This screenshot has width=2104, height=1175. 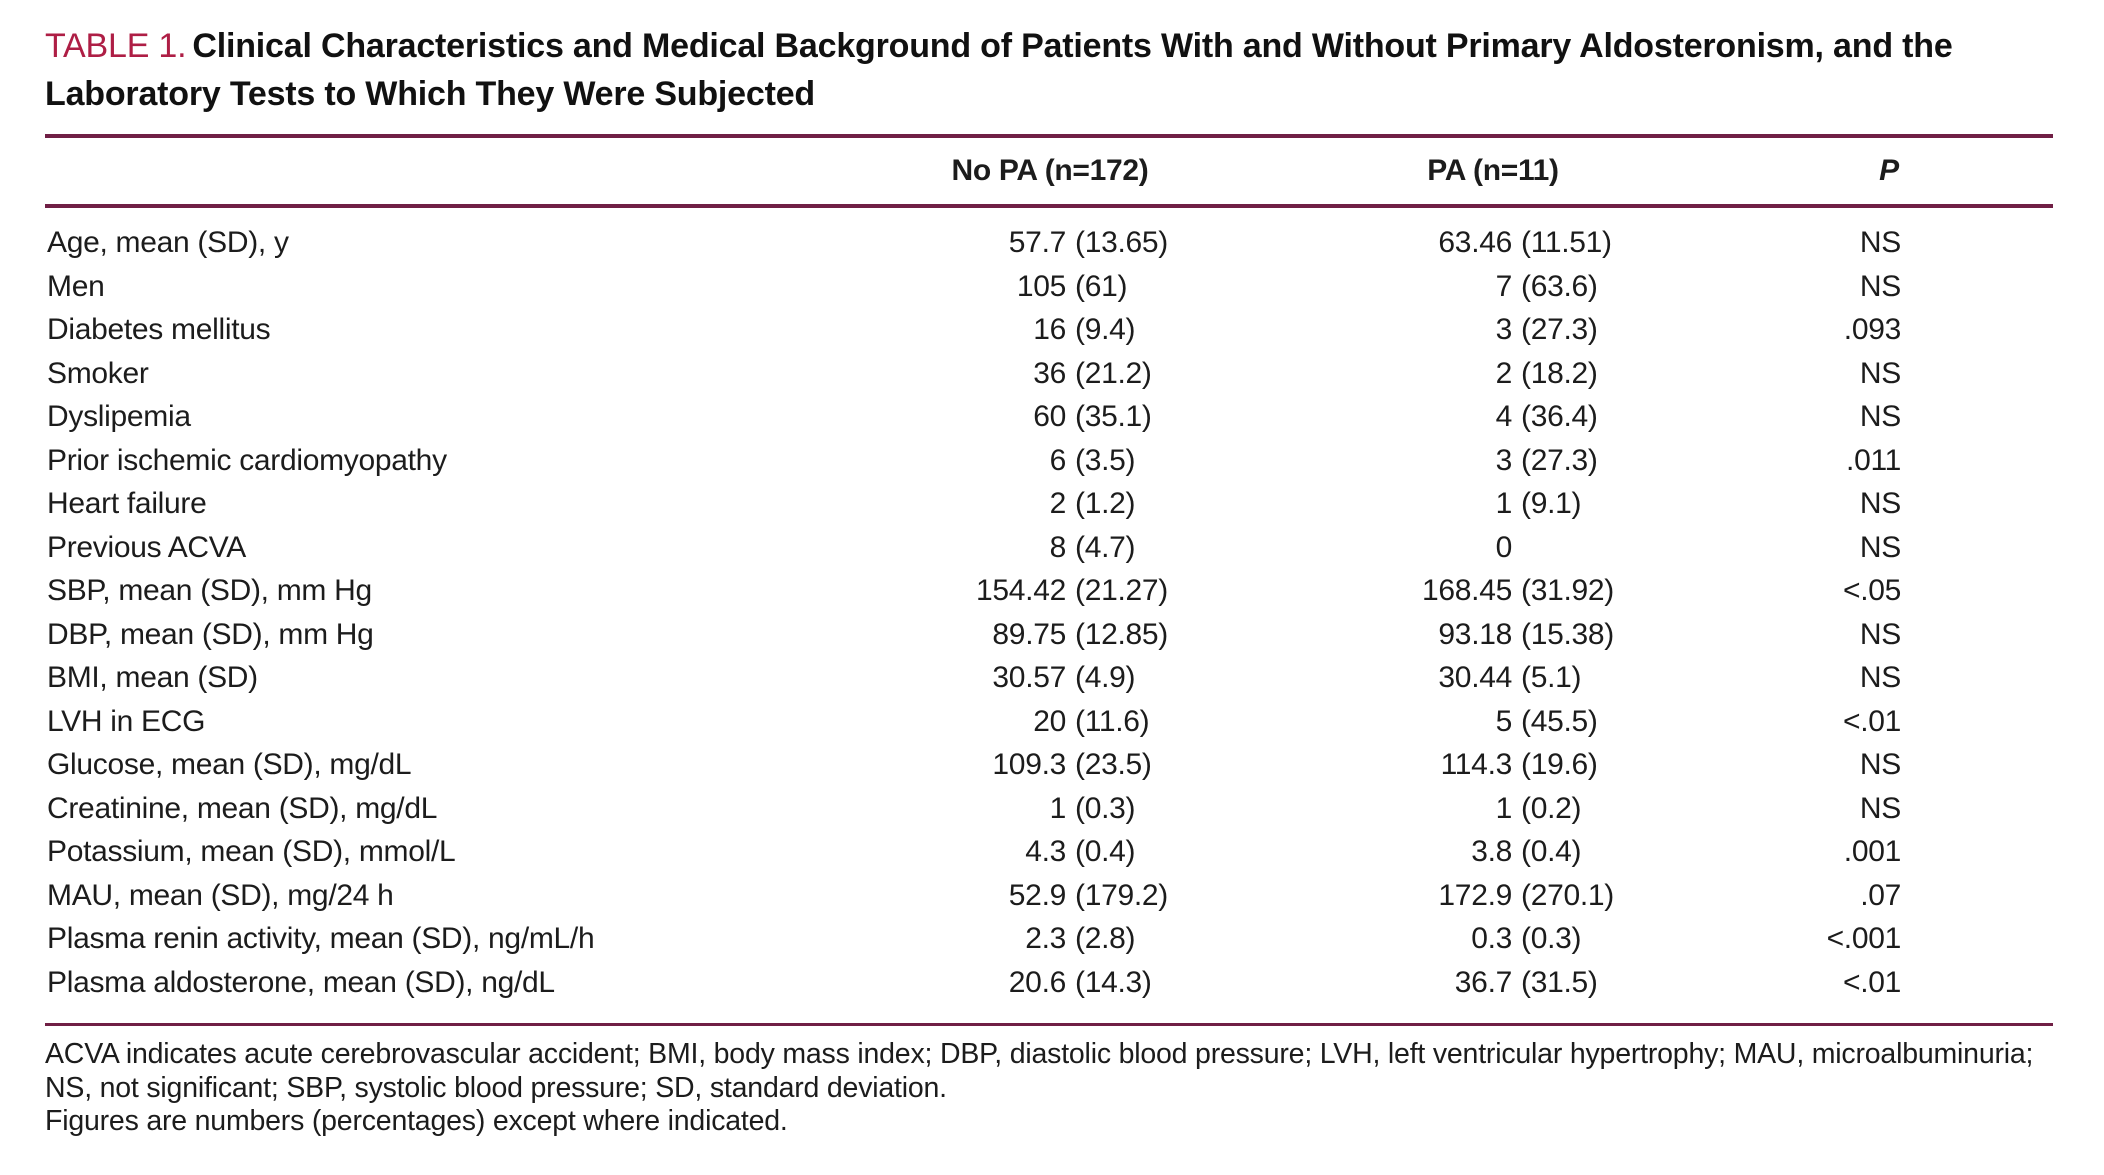 What do you see at coordinates (1504, 547) in the screenshot?
I see `pa-value: 0` at bounding box center [1504, 547].